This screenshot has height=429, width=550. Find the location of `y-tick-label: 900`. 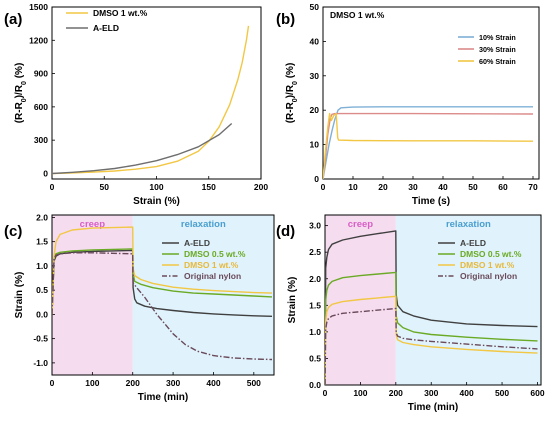

y-tick-label: 900 is located at coordinates (41, 74).